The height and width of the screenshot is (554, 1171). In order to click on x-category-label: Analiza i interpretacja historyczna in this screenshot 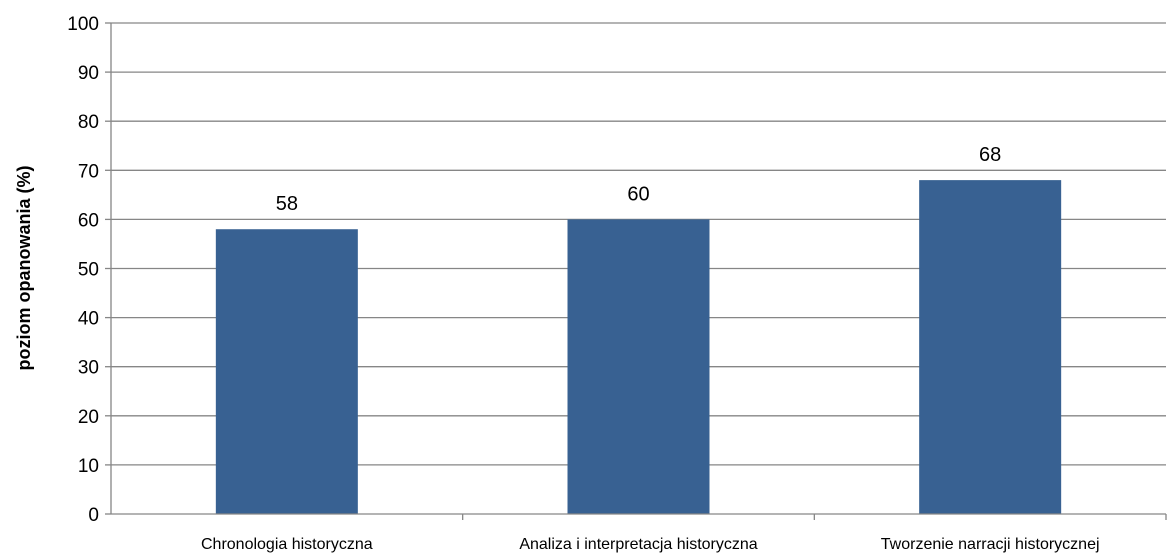, I will do `click(638, 544)`.